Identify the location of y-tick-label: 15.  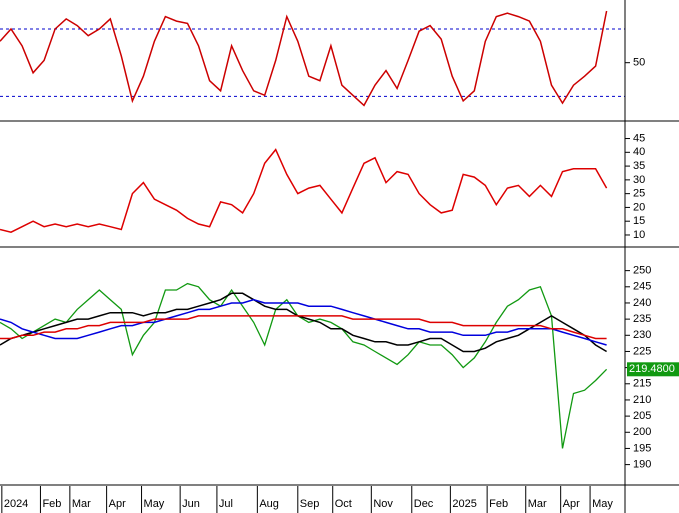
(639, 221).